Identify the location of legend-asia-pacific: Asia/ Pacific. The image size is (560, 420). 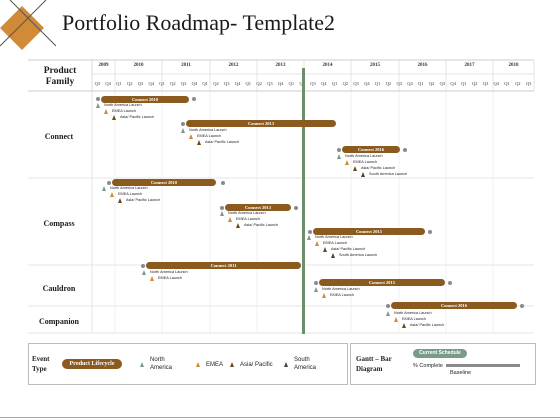
(256, 365).